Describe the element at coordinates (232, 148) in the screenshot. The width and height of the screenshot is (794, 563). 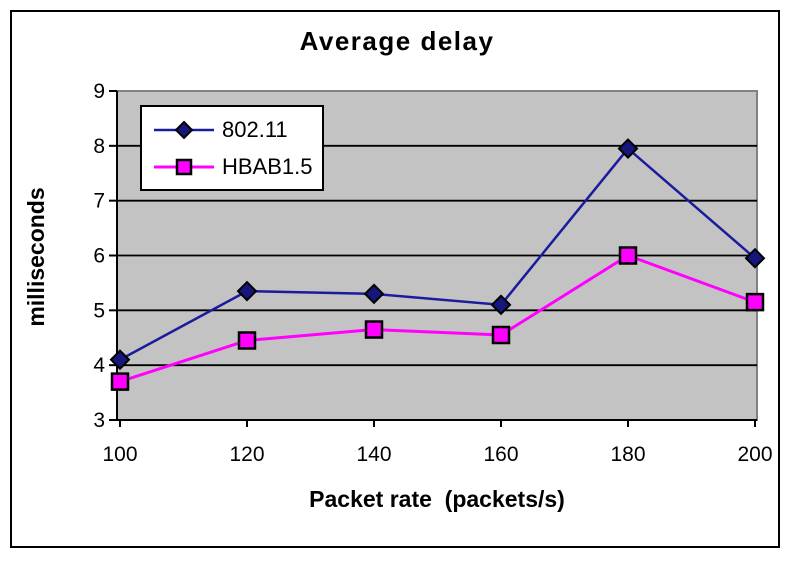
I see `legend: 802.11 HBAB1.5` at that location.